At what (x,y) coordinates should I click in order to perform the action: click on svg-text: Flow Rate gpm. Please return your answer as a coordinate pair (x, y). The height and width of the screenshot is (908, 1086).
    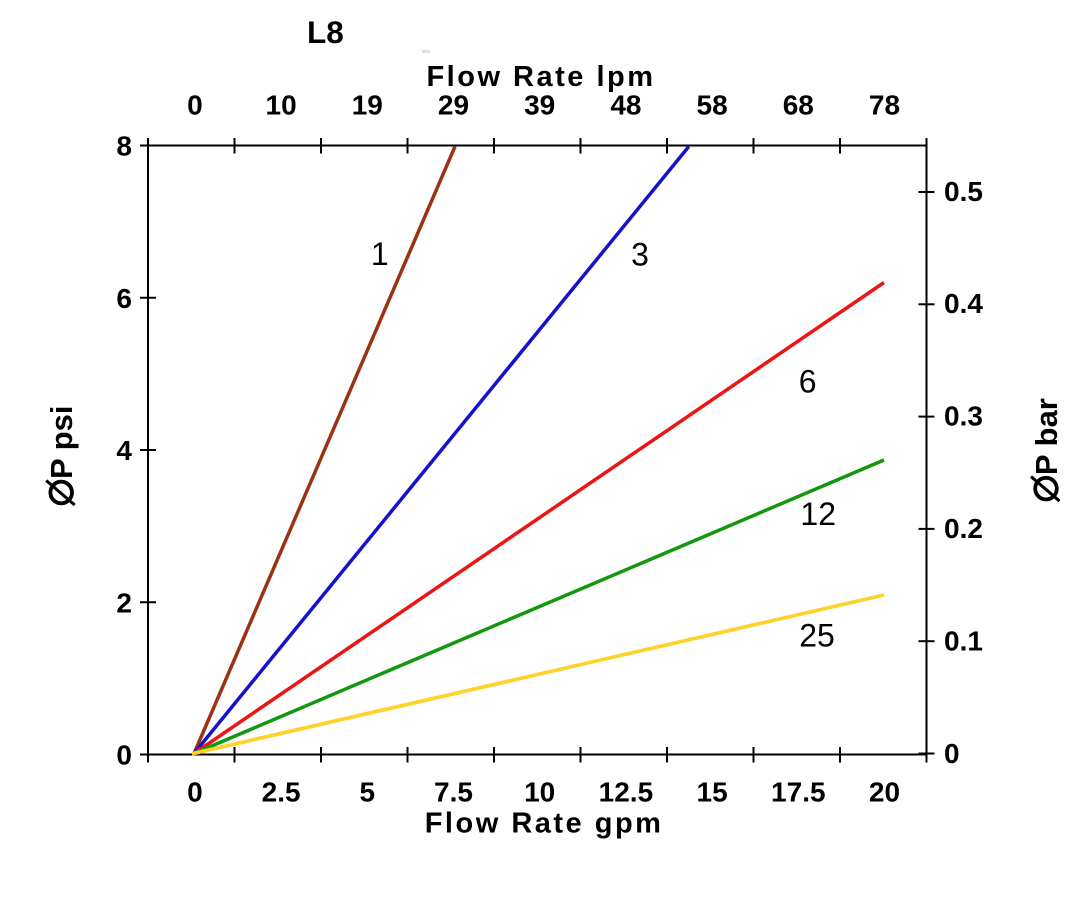
    Looking at the image, I should click on (544, 824).